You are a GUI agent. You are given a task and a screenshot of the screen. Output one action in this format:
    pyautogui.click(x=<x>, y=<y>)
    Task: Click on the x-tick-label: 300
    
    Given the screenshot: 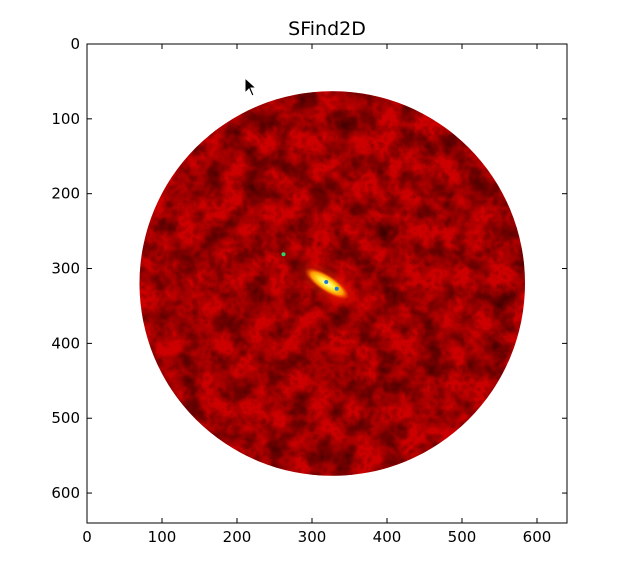 What is the action you would take?
    pyautogui.click(x=312, y=537)
    